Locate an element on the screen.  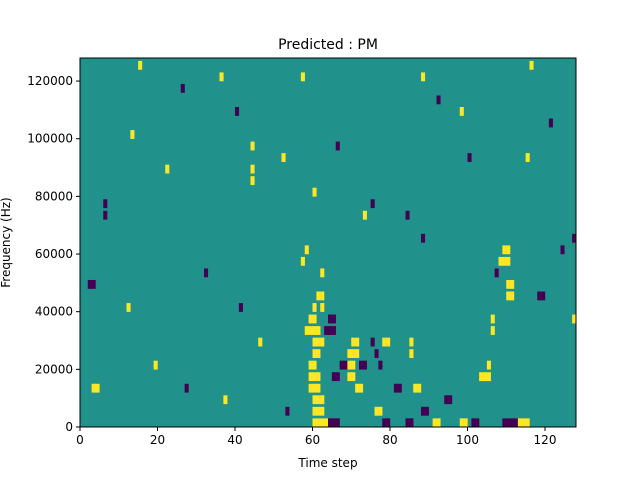
y-tick-label: 0 is located at coordinates (69, 427).